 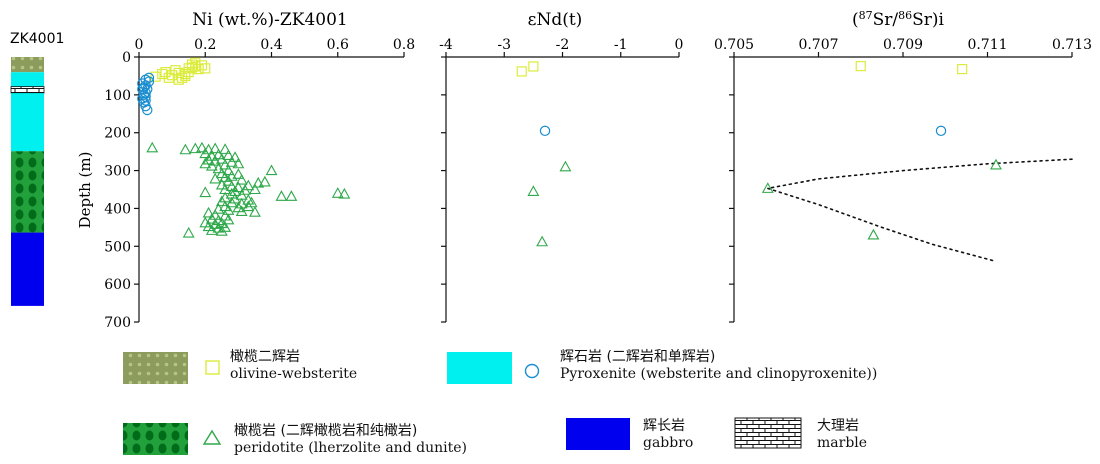 What do you see at coordinates (117, 285) in the screenshot?
I see `y-tick-label: 600` at bounding box center [117, 285].